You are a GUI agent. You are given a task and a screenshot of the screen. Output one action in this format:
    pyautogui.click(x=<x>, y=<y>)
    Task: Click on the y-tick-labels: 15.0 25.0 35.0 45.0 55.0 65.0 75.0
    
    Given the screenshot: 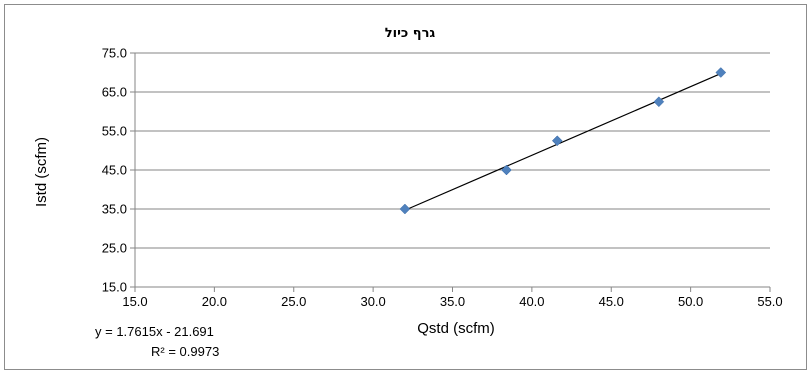 What is the action you would take?
    pyautogui.click(x=114, y=170)
    